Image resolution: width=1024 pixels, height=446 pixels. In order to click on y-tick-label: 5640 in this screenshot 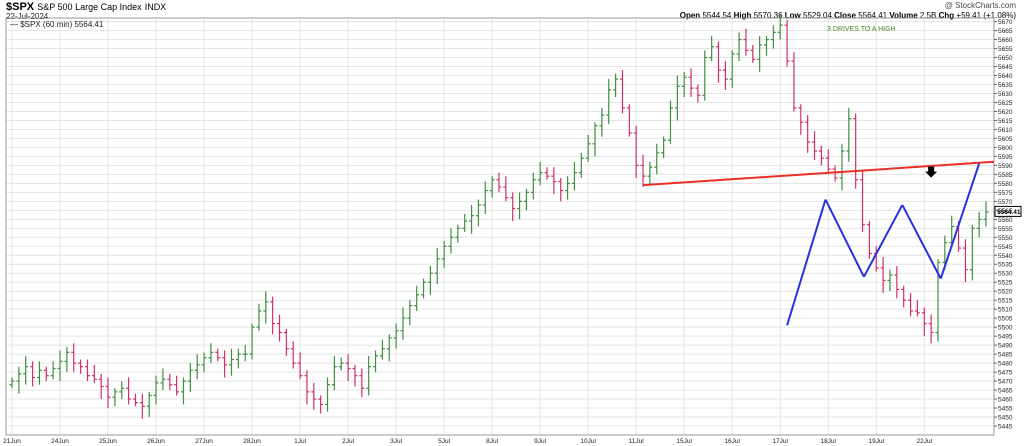, I will do `click(1005, 76)`.